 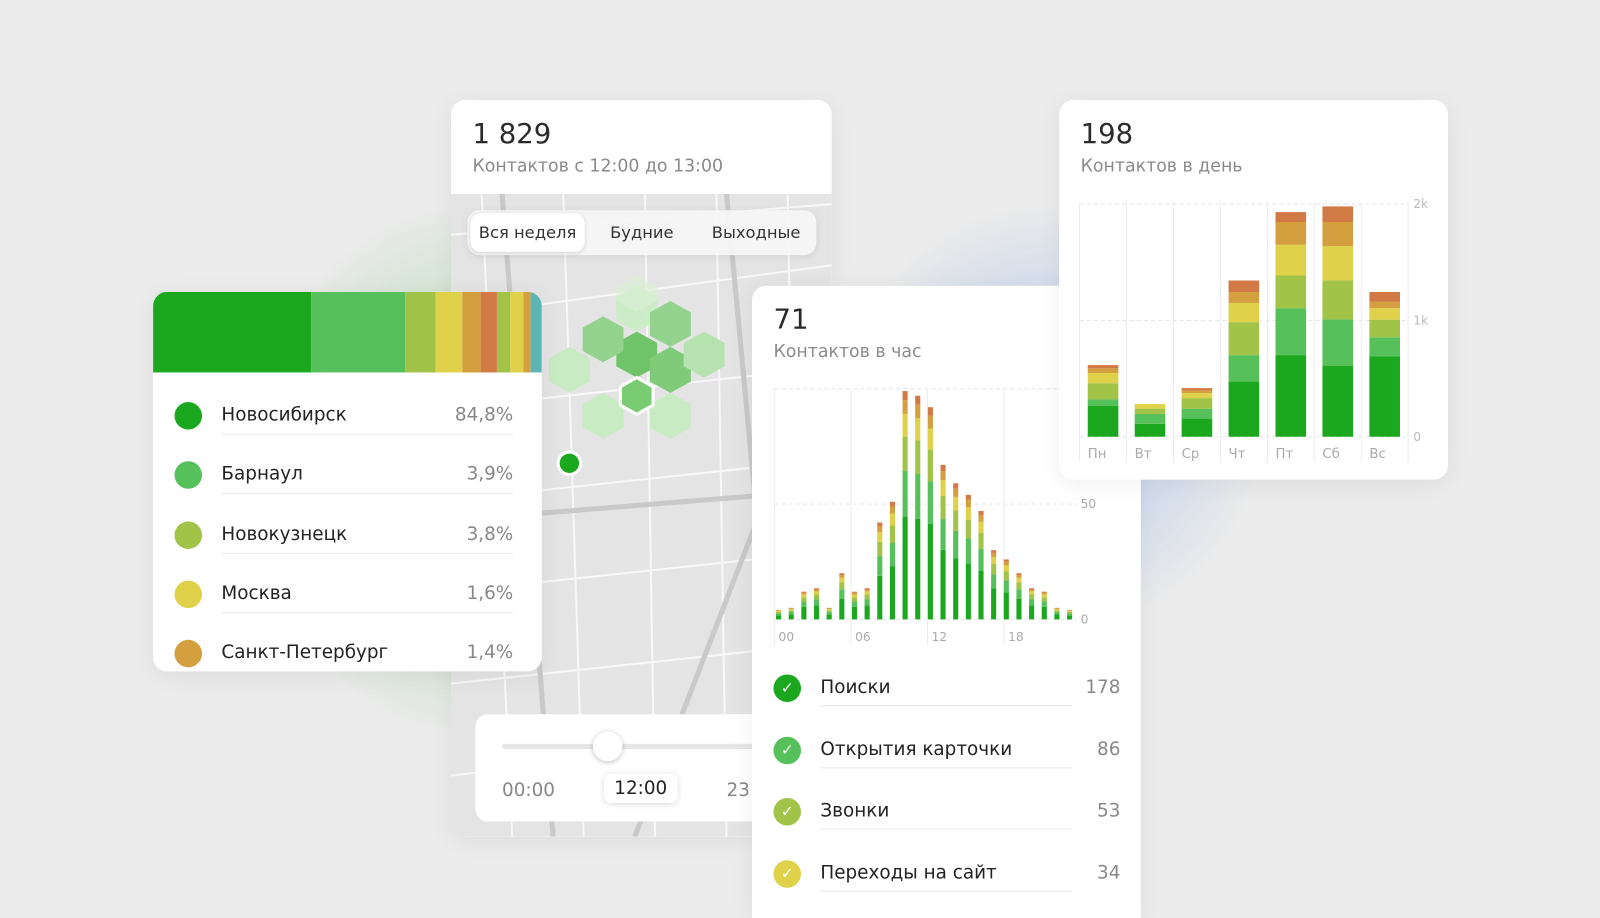 I want to click on tab-whole-week: Вся неделя, so click(x=527, y=232).